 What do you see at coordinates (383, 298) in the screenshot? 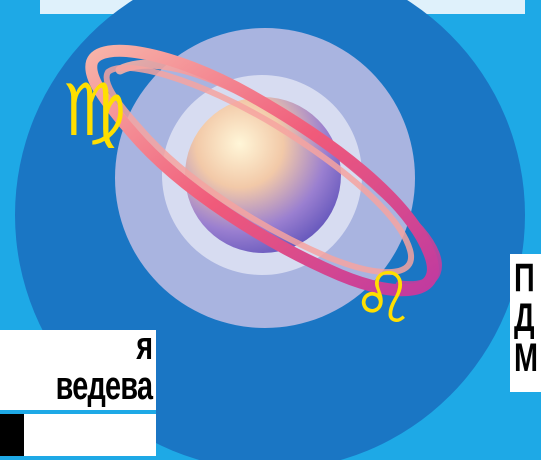
I see `leo-glyph-icon: ♌` at bounding box center [383, 298].